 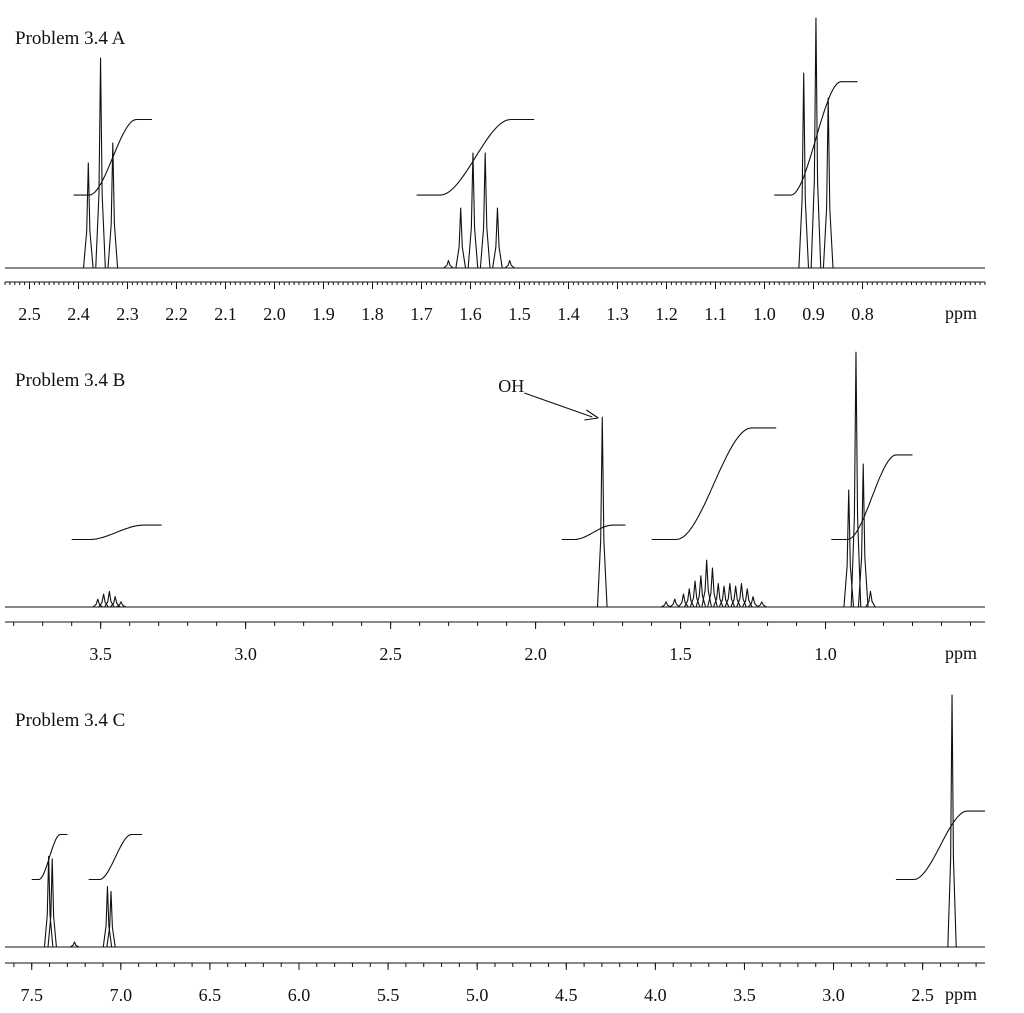 I want to click on tick-label: 1.6, so click(x=470, y=314).